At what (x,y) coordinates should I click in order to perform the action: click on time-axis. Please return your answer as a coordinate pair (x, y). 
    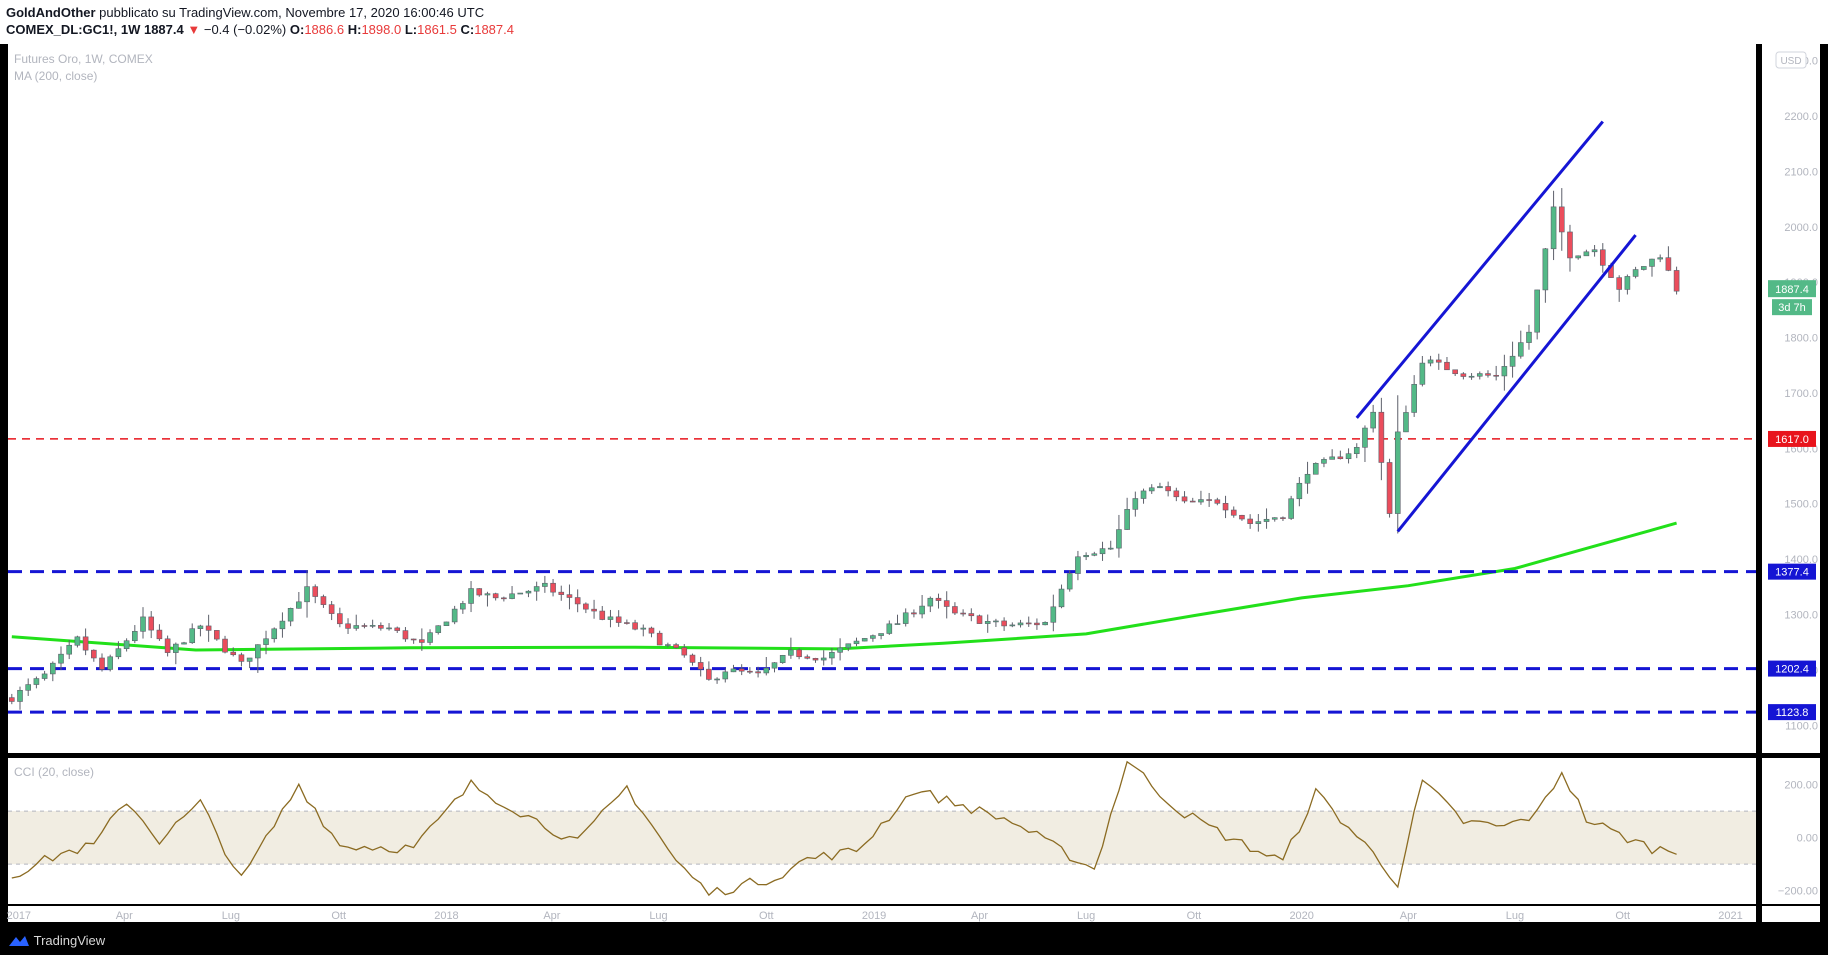
    Looking at the image, I should click on (882, 914).